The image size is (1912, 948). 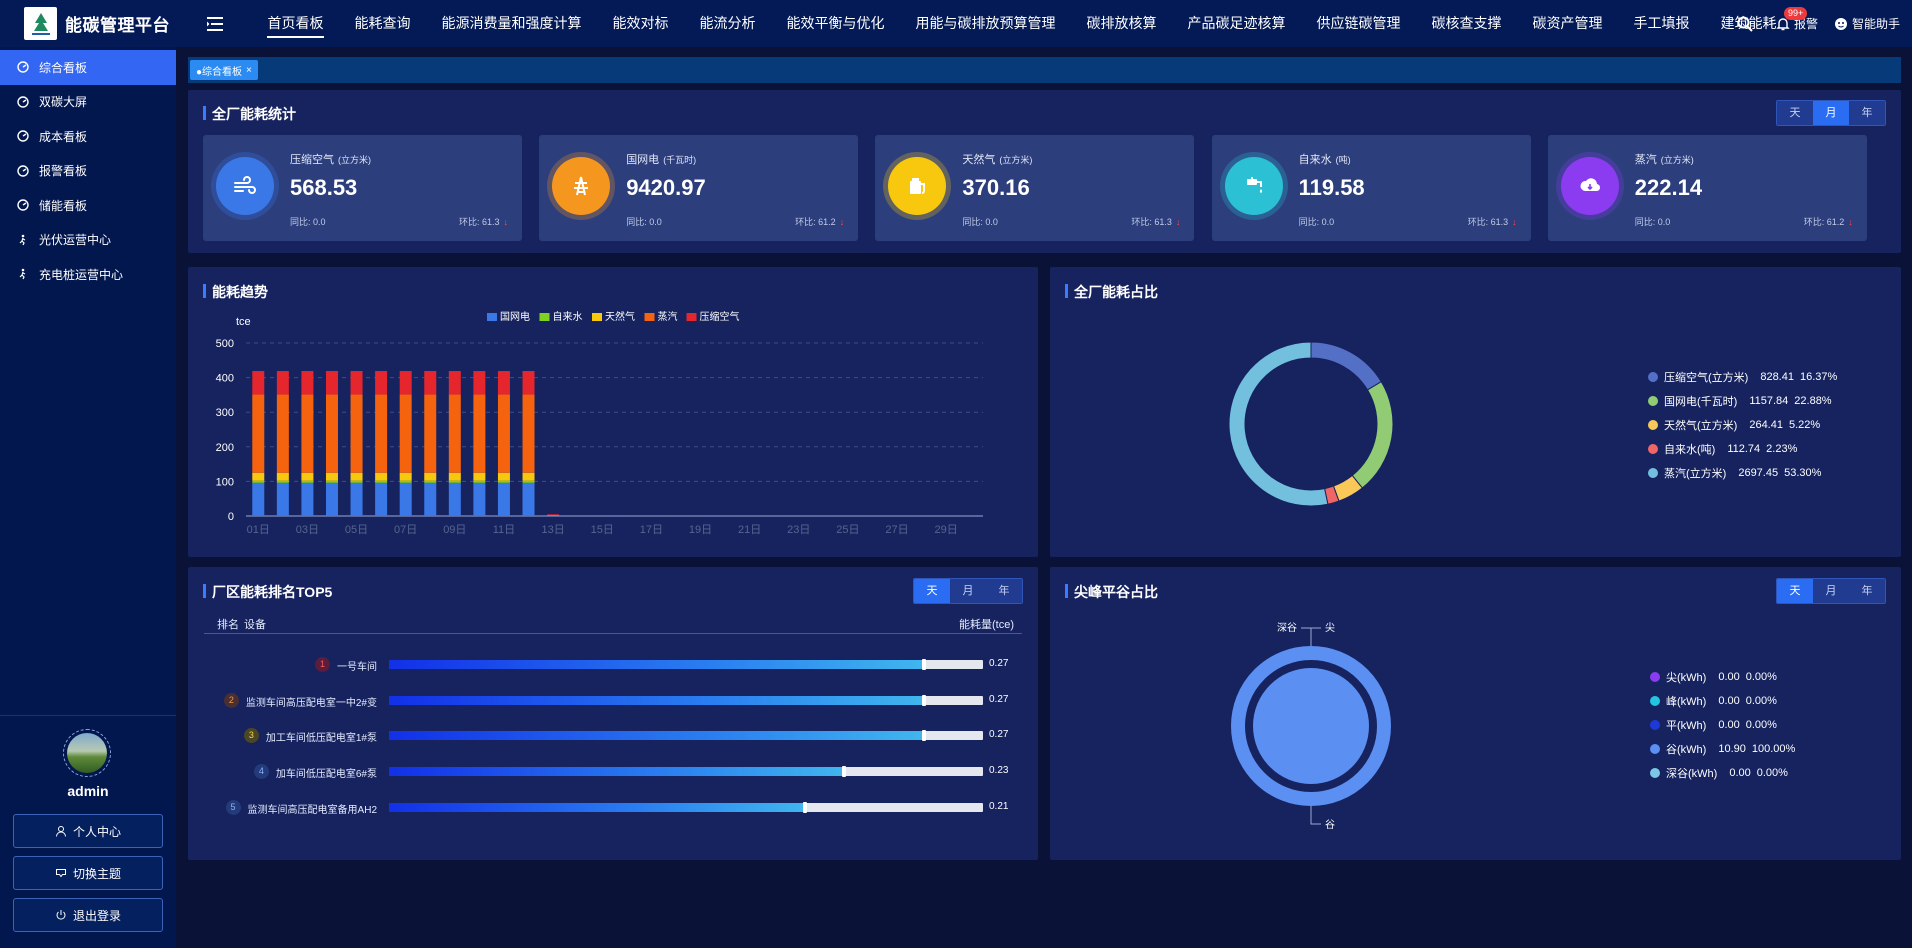 What do you see at coordinates (295, 23) in the screenshot?
I see `nav-item: 首页看板` at bounding box center [295, 23].